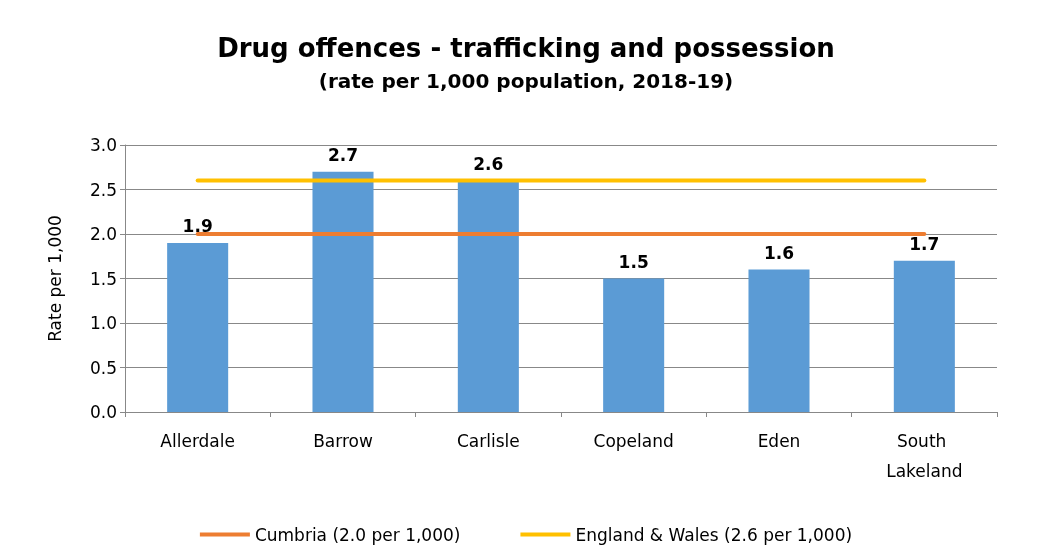  I want to click on data-label: 2.6, so click(488, 164).